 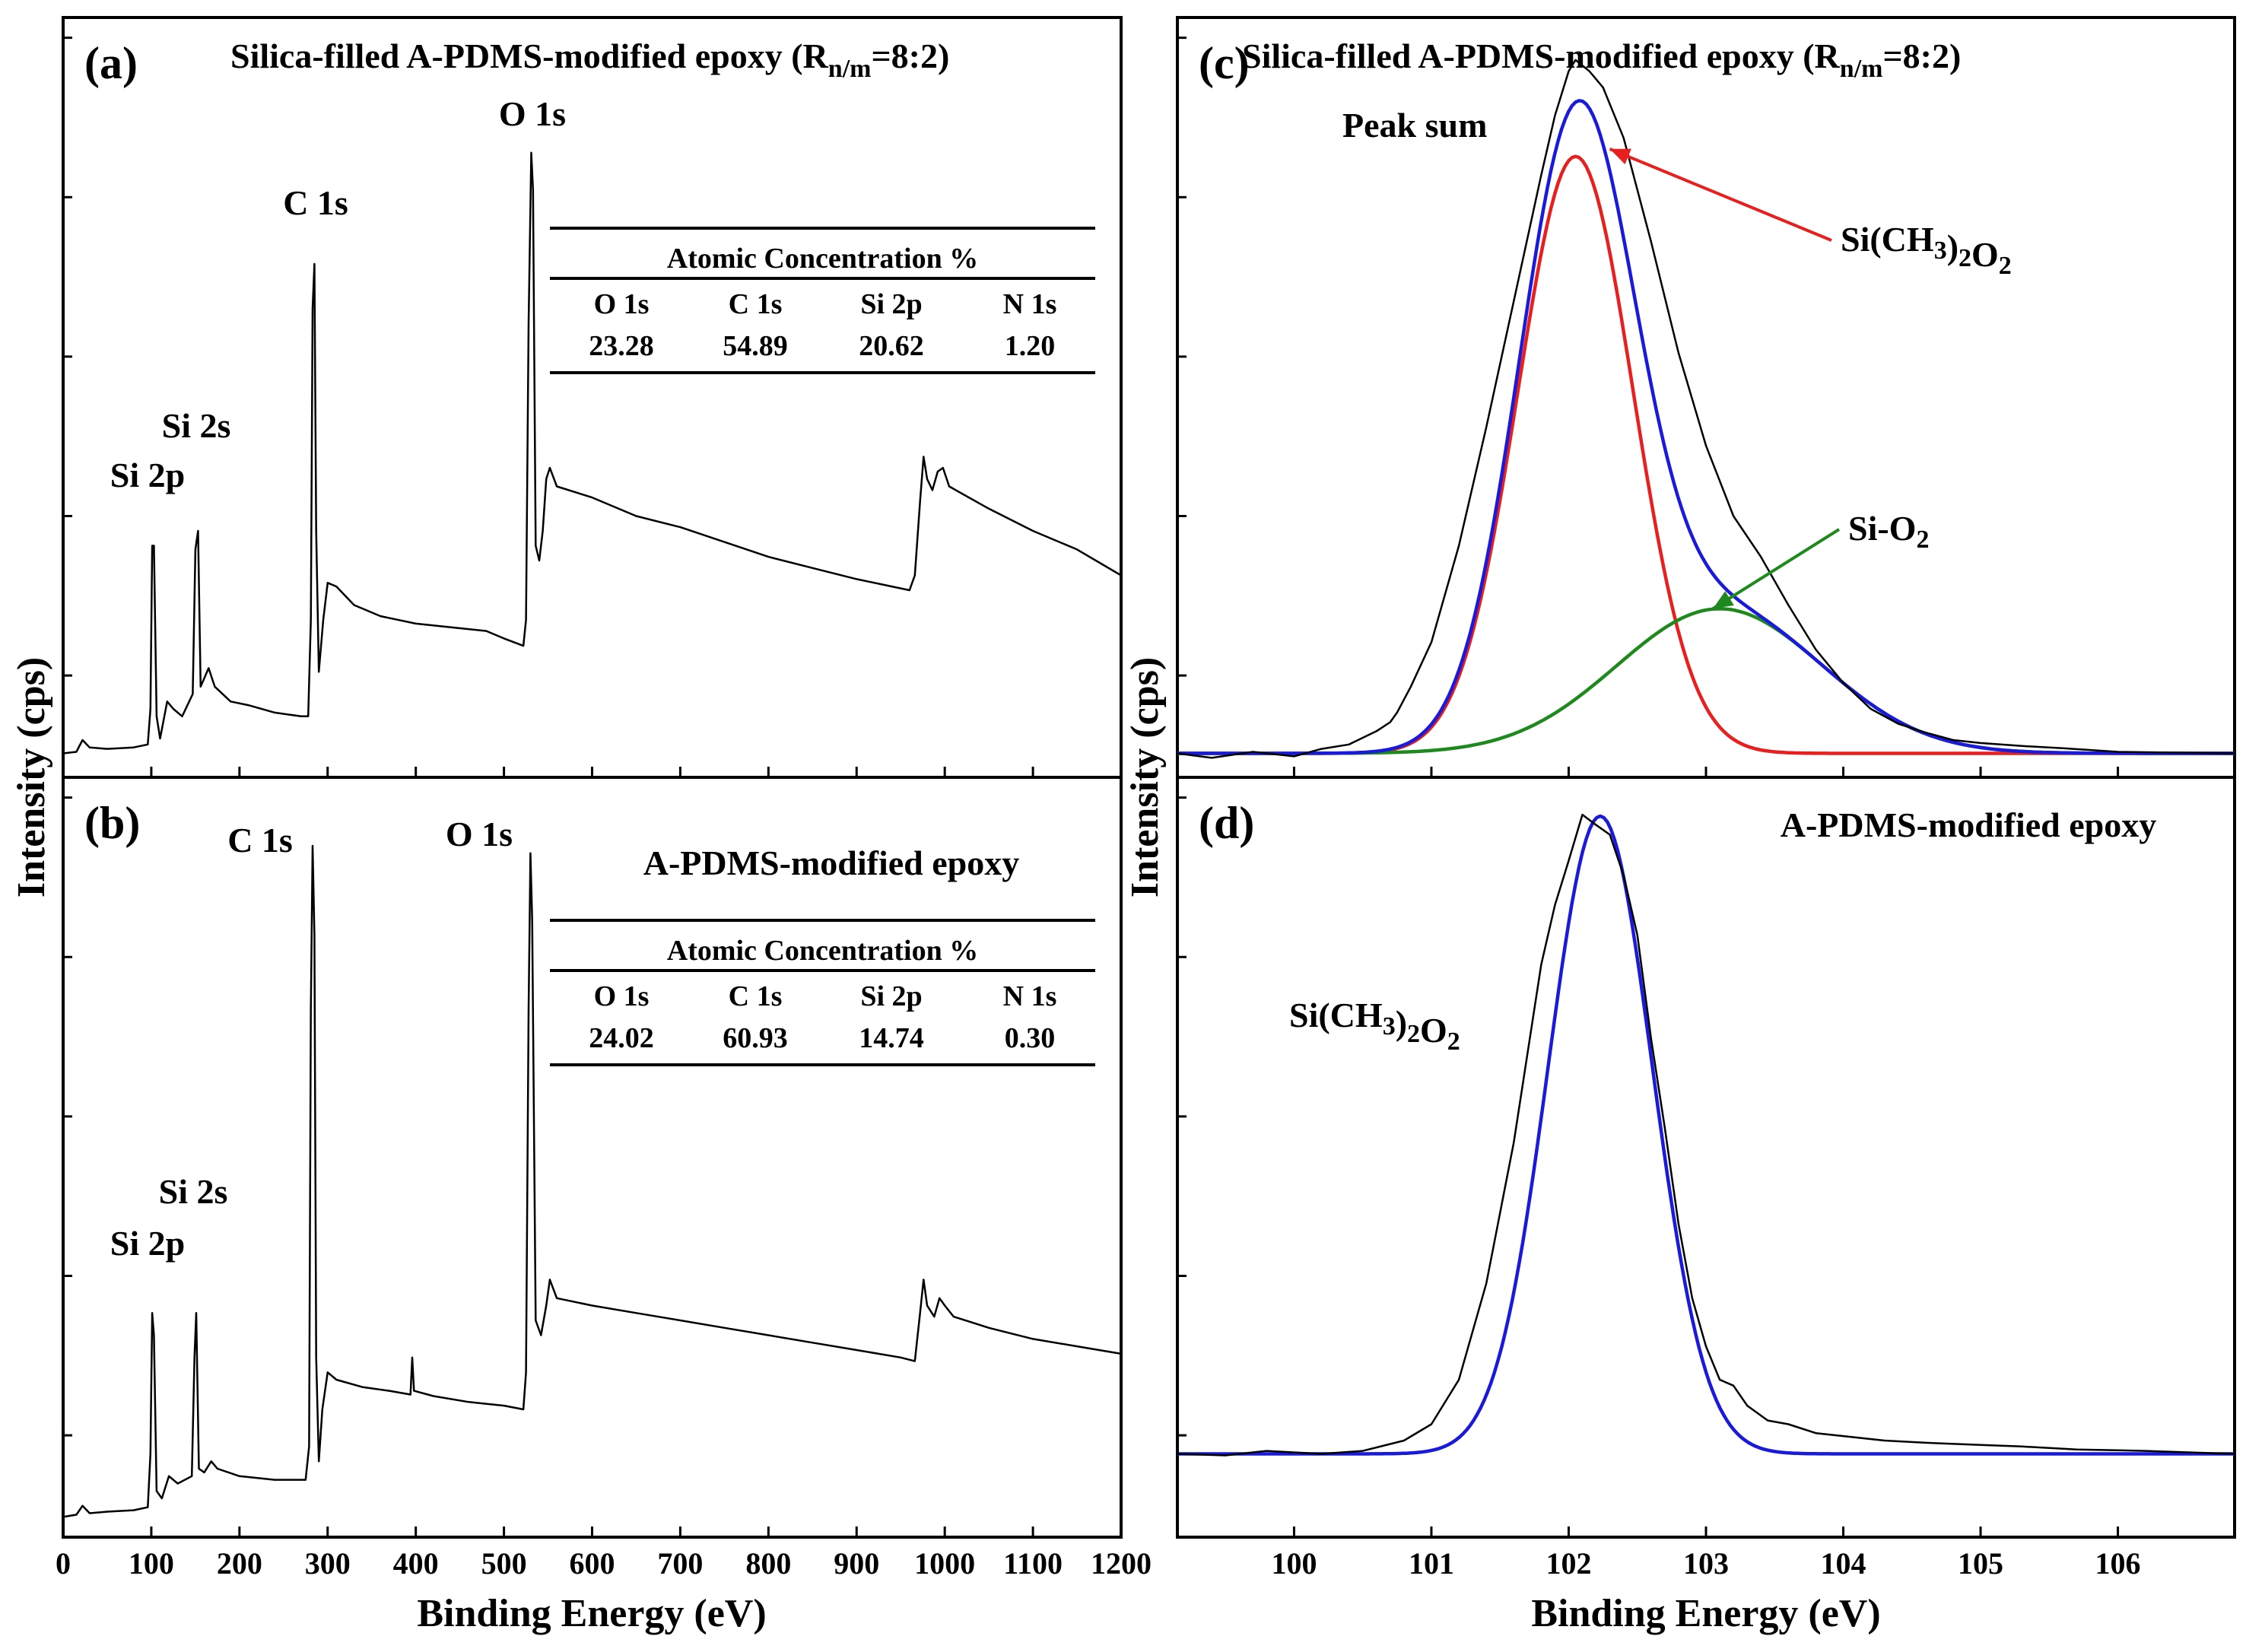 I want to click on x-tick-label: 800, so click(x=768, y=1563).